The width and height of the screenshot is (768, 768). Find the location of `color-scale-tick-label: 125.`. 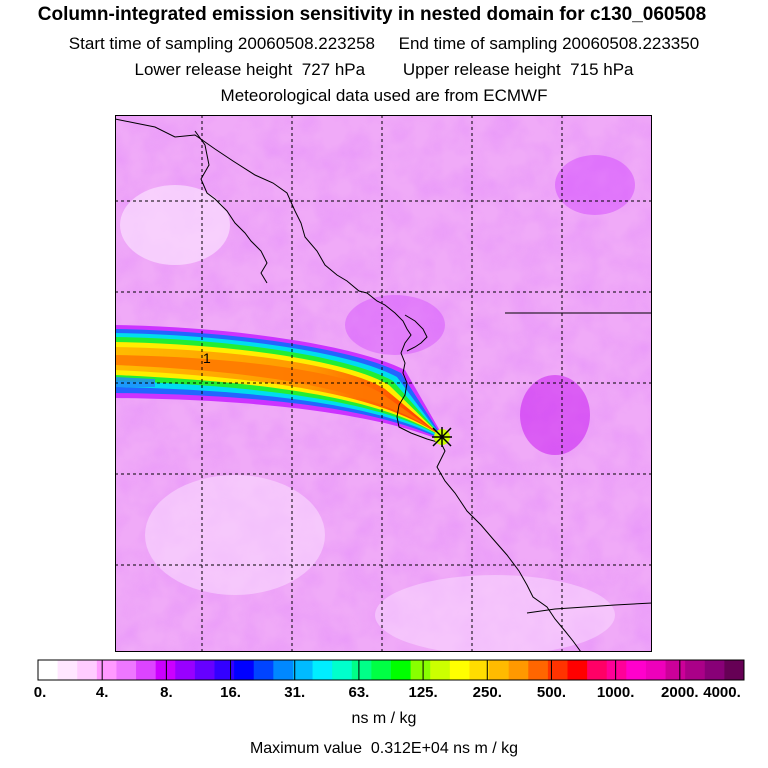

color-scale-tick-label: 125. is located at coordinates (423, 692).